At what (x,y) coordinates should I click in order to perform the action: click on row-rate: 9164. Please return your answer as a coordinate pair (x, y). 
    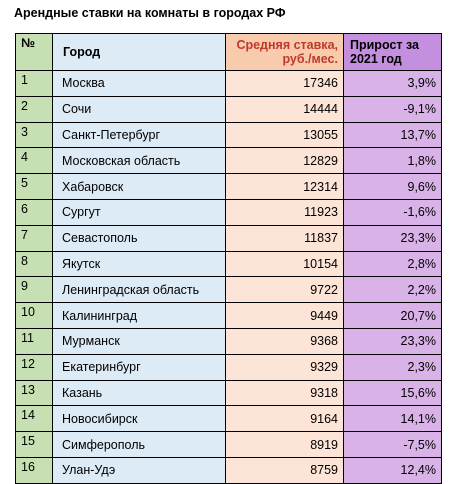
    Looking at the image, I should click on (284, 419).